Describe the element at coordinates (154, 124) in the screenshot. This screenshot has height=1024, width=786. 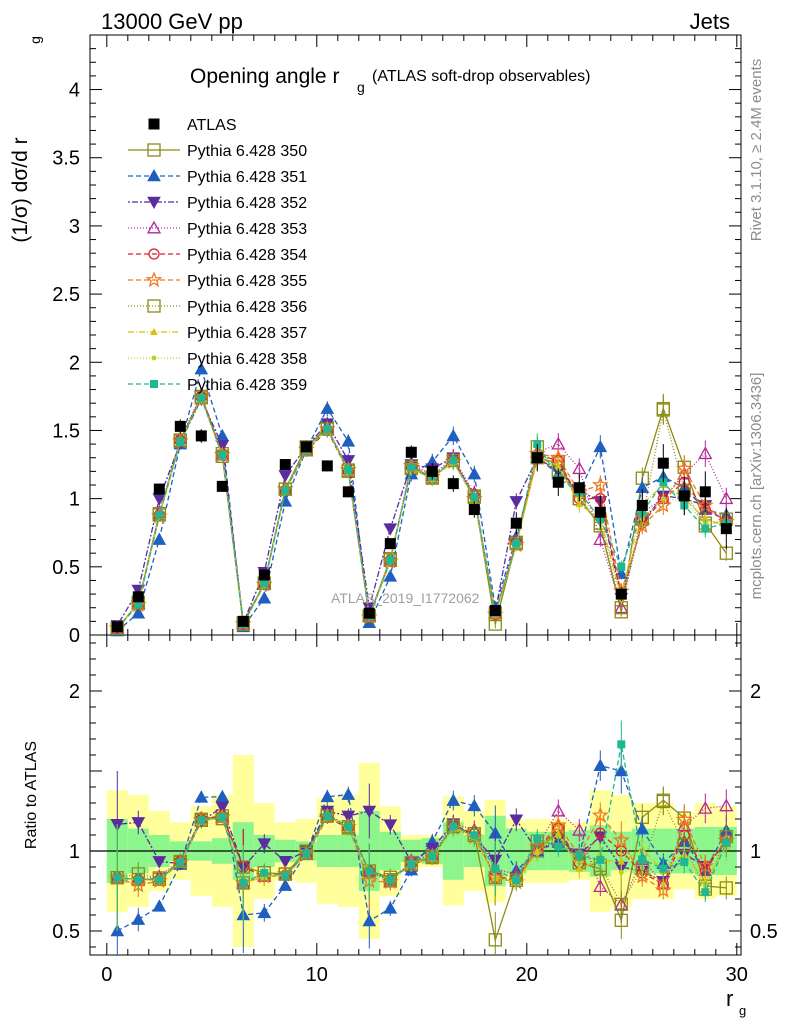
I see `legend-marker-data` at that location.